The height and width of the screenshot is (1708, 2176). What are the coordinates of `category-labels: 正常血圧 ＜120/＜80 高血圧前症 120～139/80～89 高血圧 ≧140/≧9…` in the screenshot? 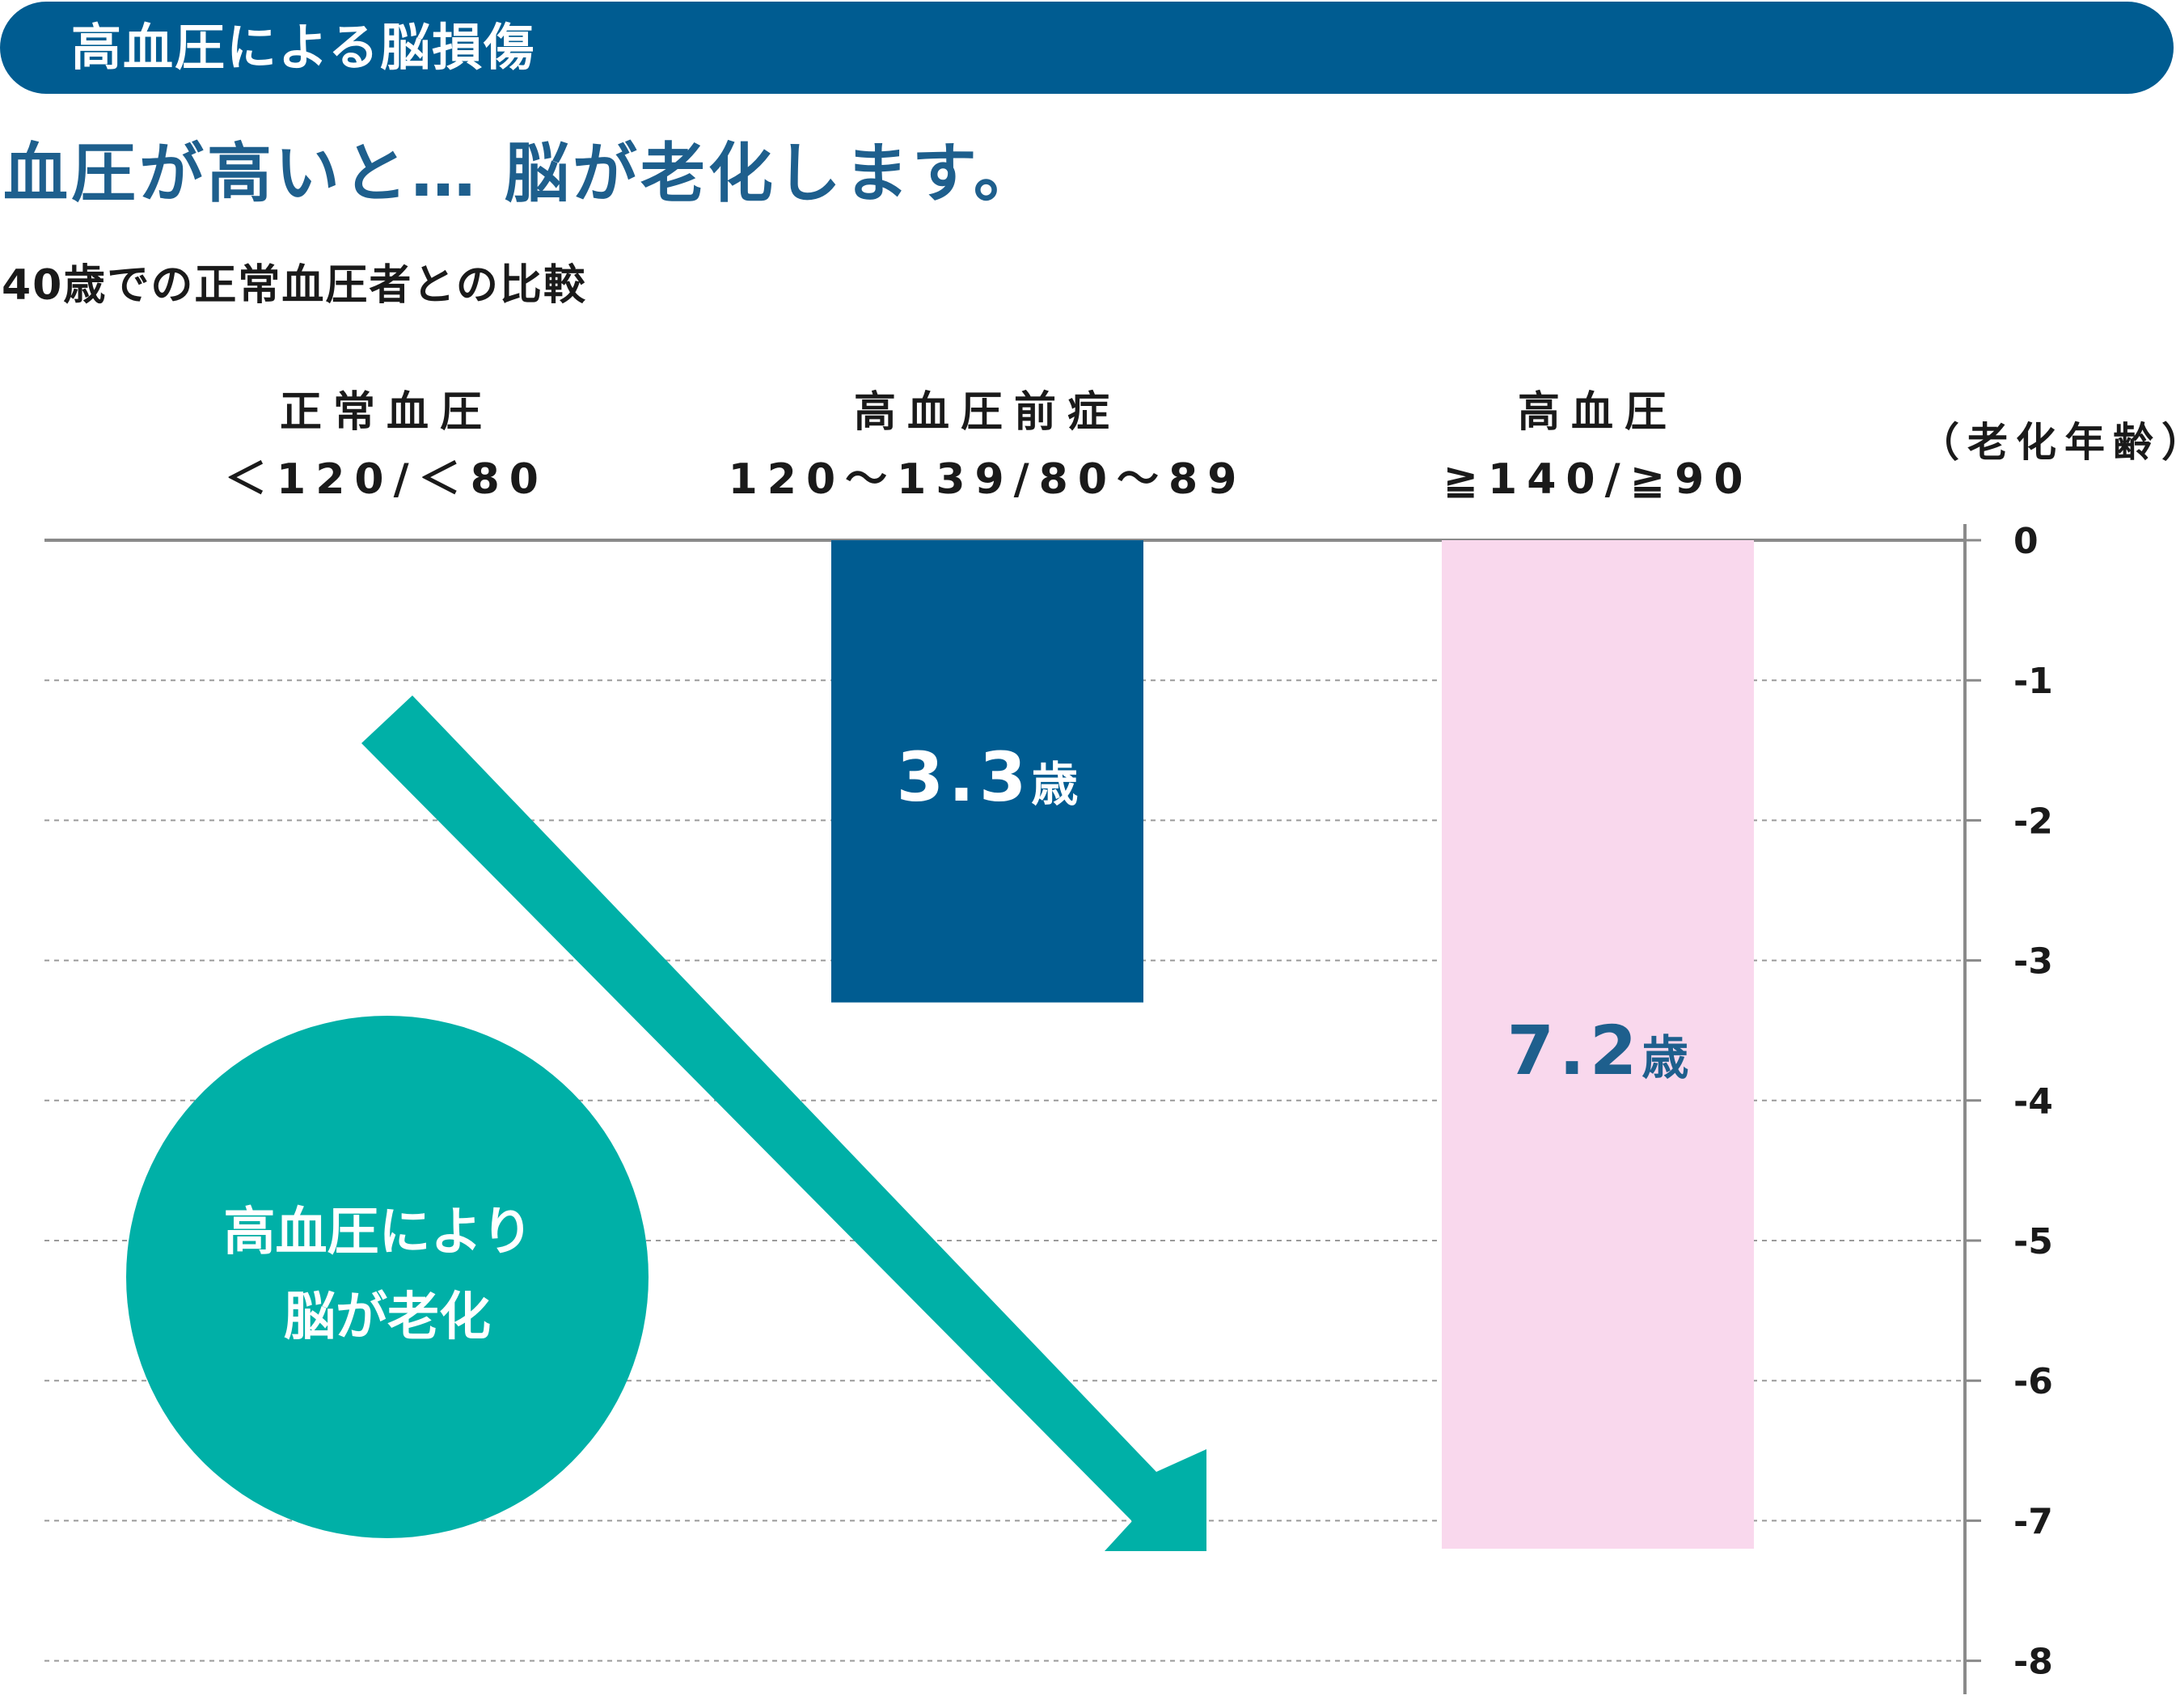 It's located at (988, 446).